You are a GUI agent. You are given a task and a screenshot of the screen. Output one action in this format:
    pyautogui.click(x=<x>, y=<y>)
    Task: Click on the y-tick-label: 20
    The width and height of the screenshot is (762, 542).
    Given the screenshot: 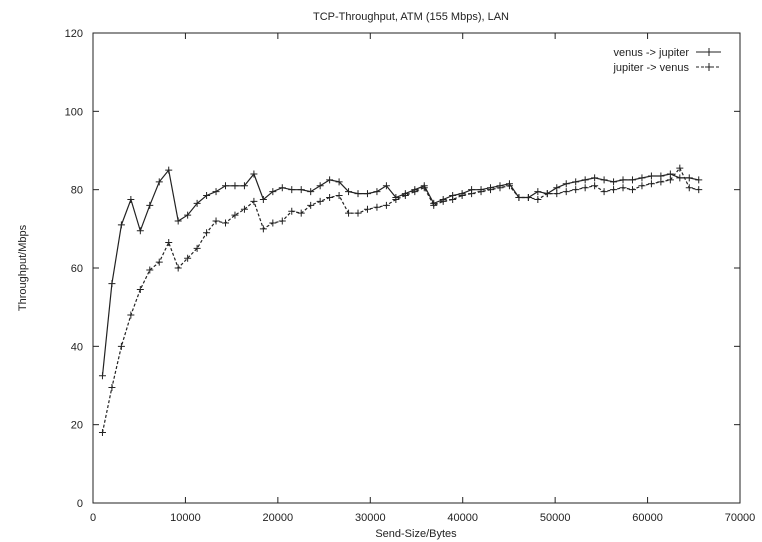 What is the action you would take?
    pyautogui.click(x=77, y=426)
    